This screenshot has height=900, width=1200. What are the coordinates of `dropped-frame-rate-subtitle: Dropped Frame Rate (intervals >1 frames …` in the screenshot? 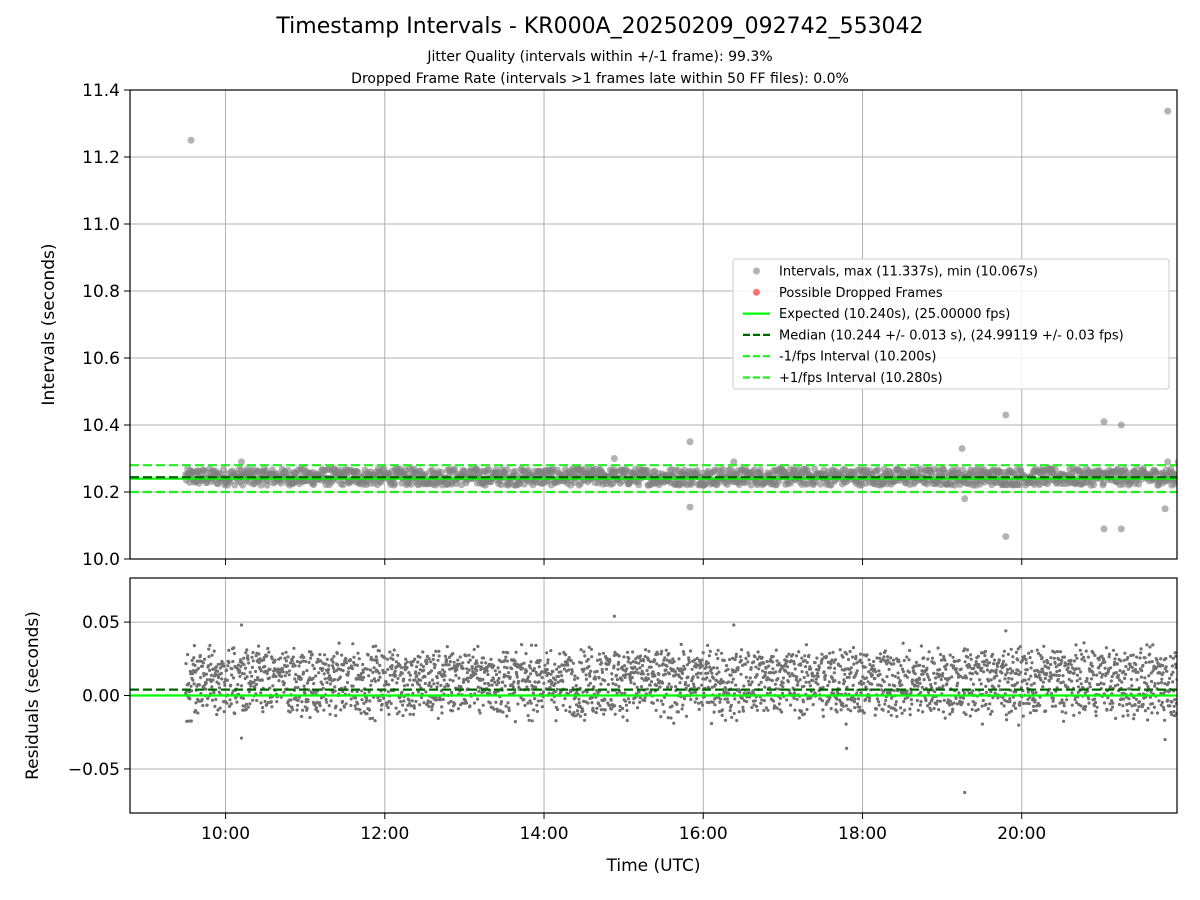 It's located at (600, 79).